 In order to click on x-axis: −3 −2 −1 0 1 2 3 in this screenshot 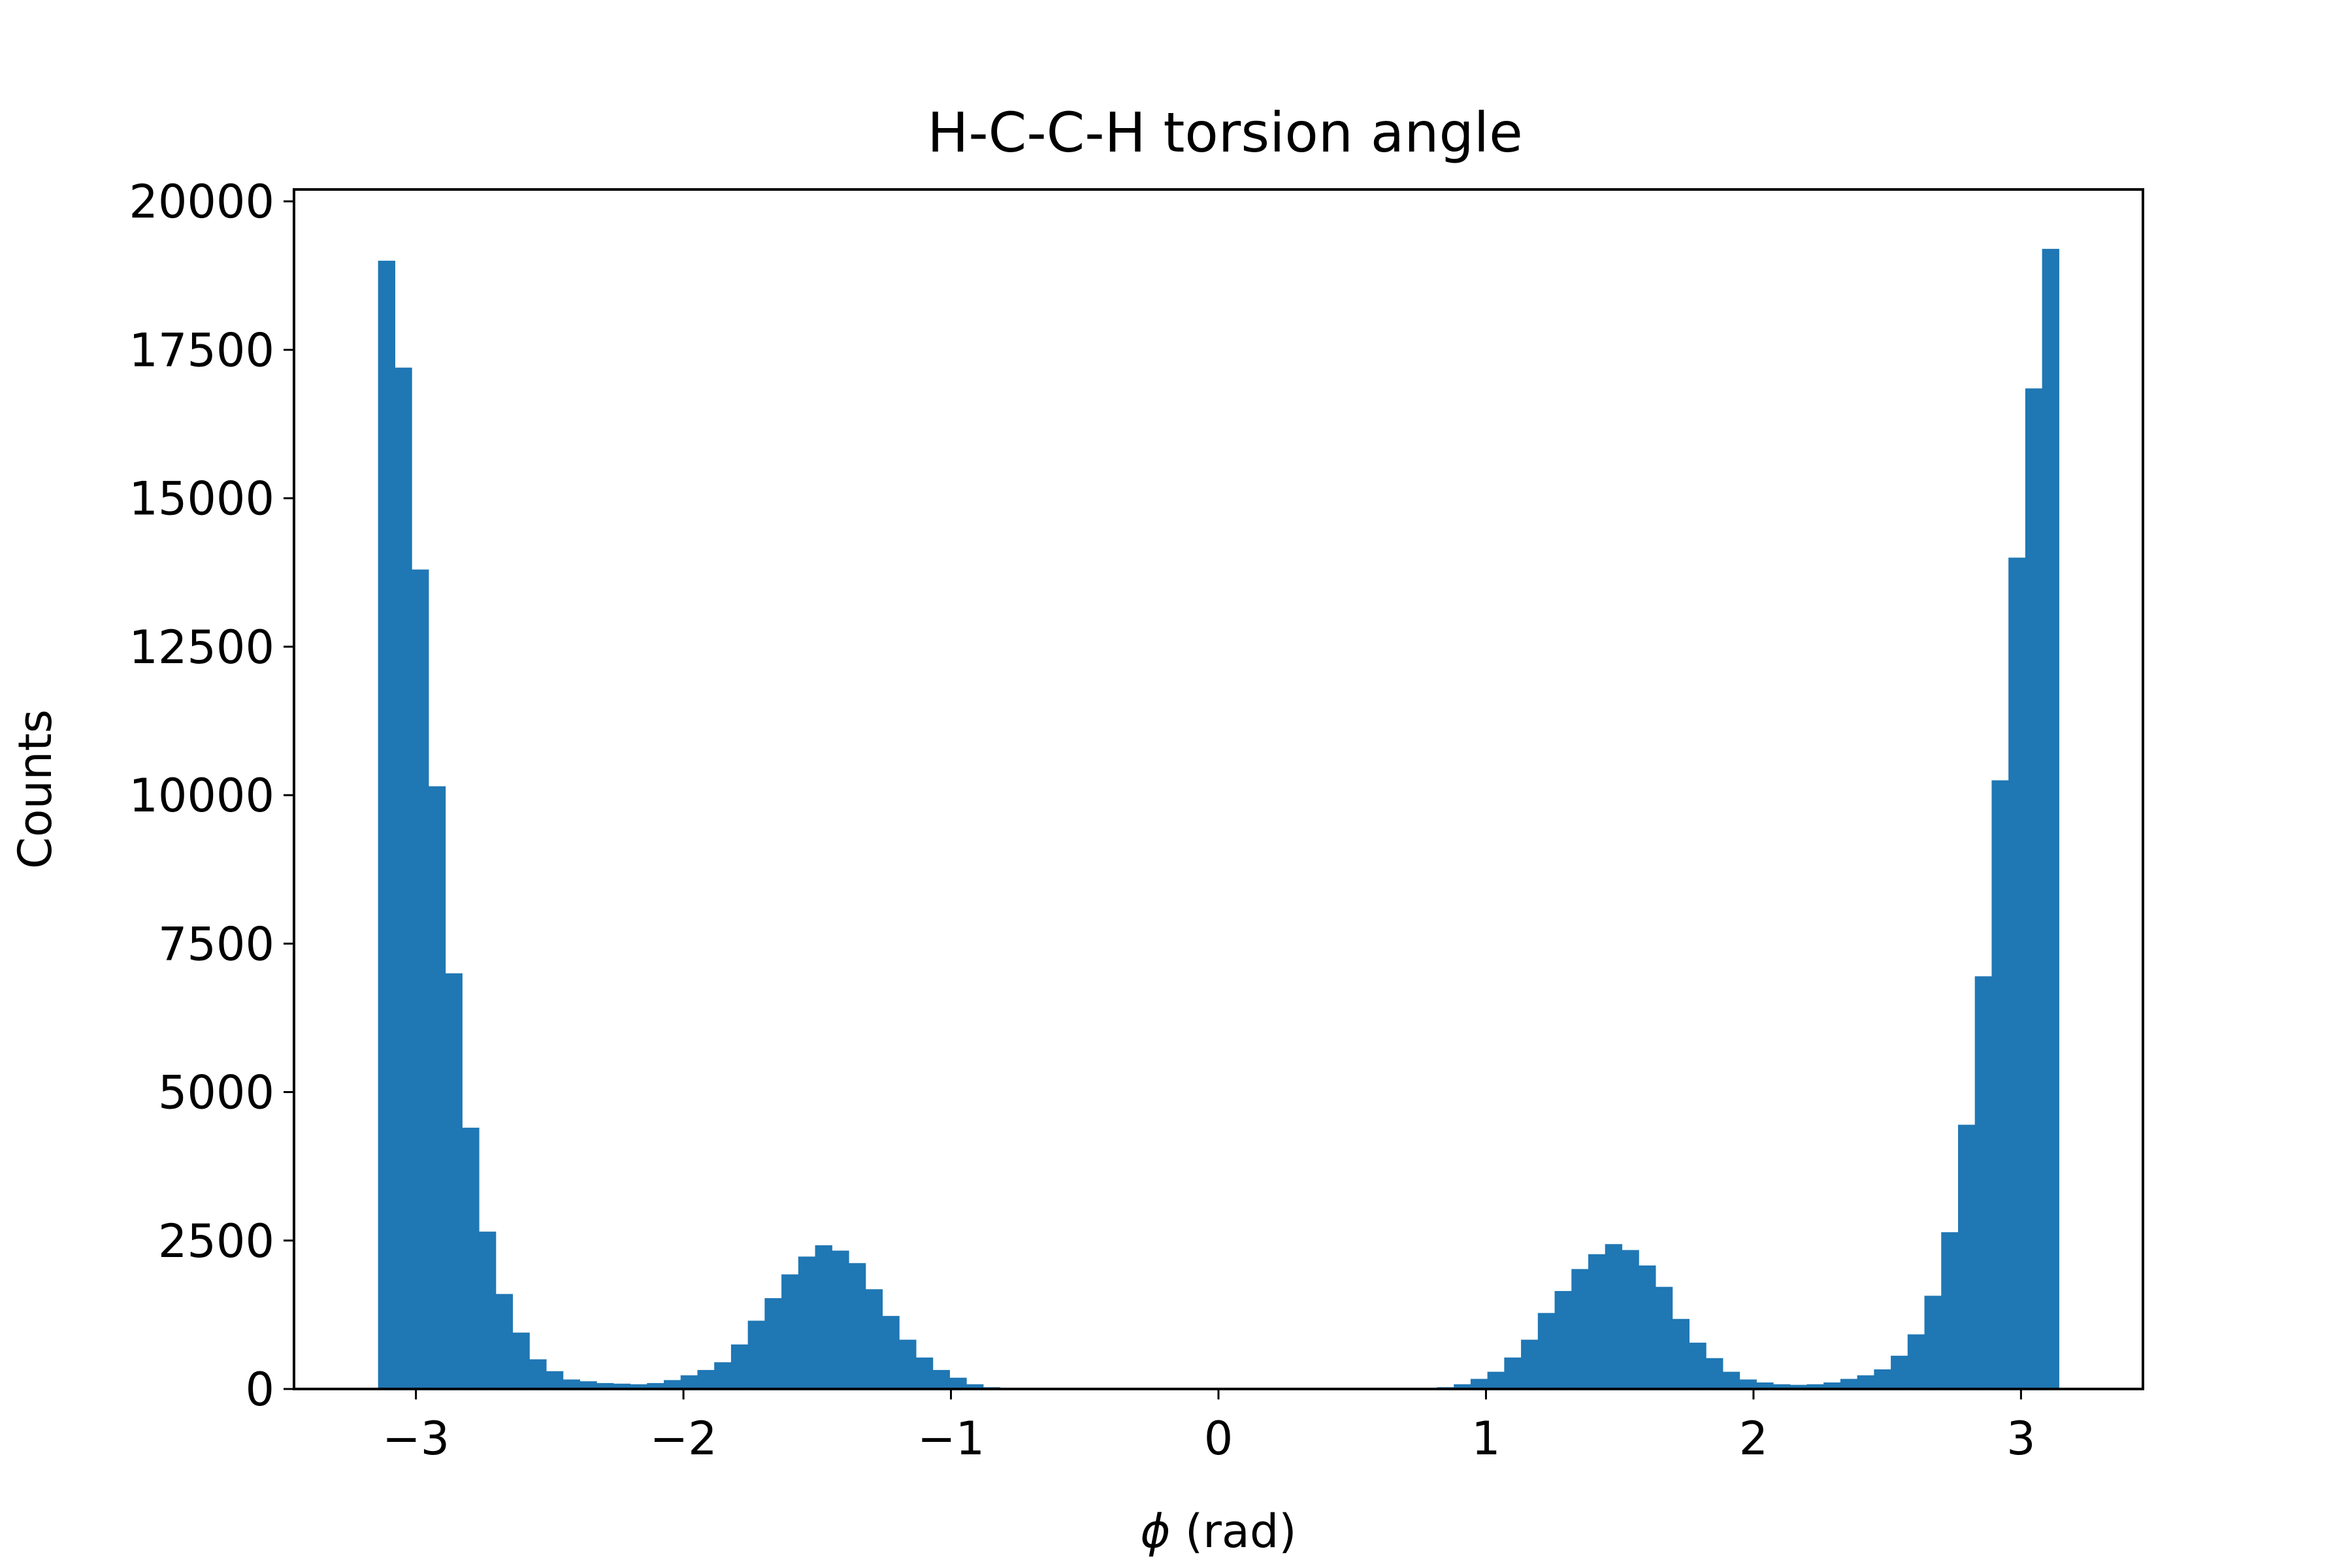, I will do `click(1209, 1427)`.